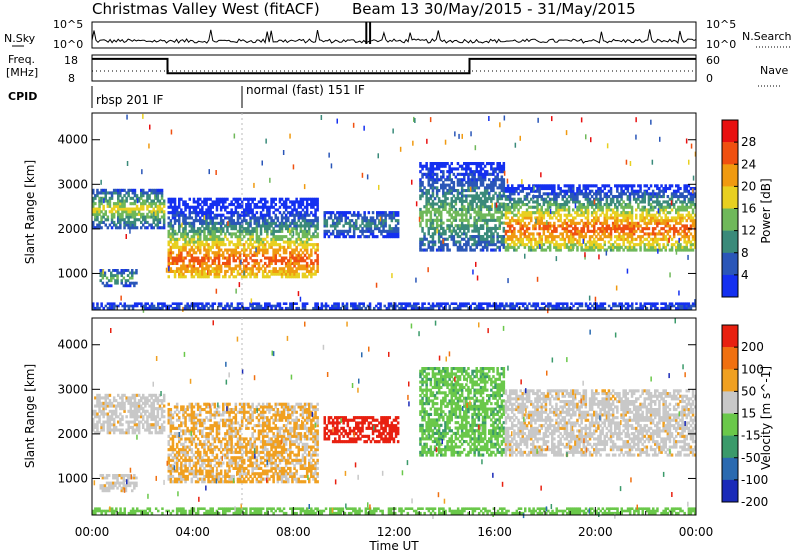 The image size is (800, 554). Describe the element at coordinates (748, 186) in the screenshot. I see `power-colorbar-label-4: 20` at that location.